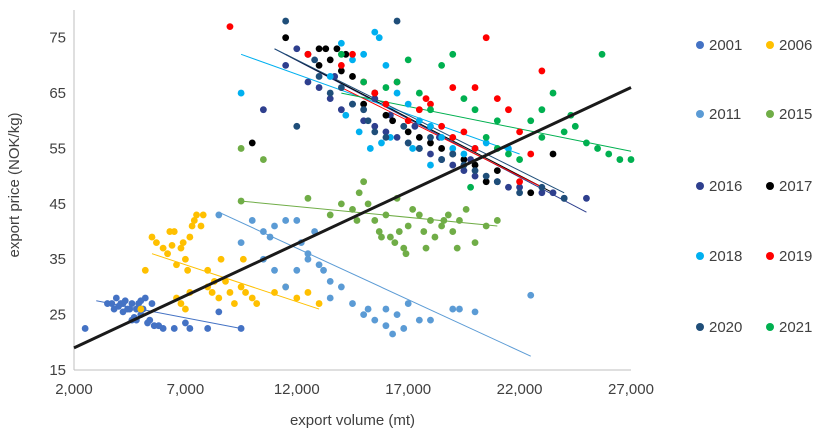 The height and width of the screenshot is (436, 836). I want to click on x-tick-label: 27,000, so click(631, 389).